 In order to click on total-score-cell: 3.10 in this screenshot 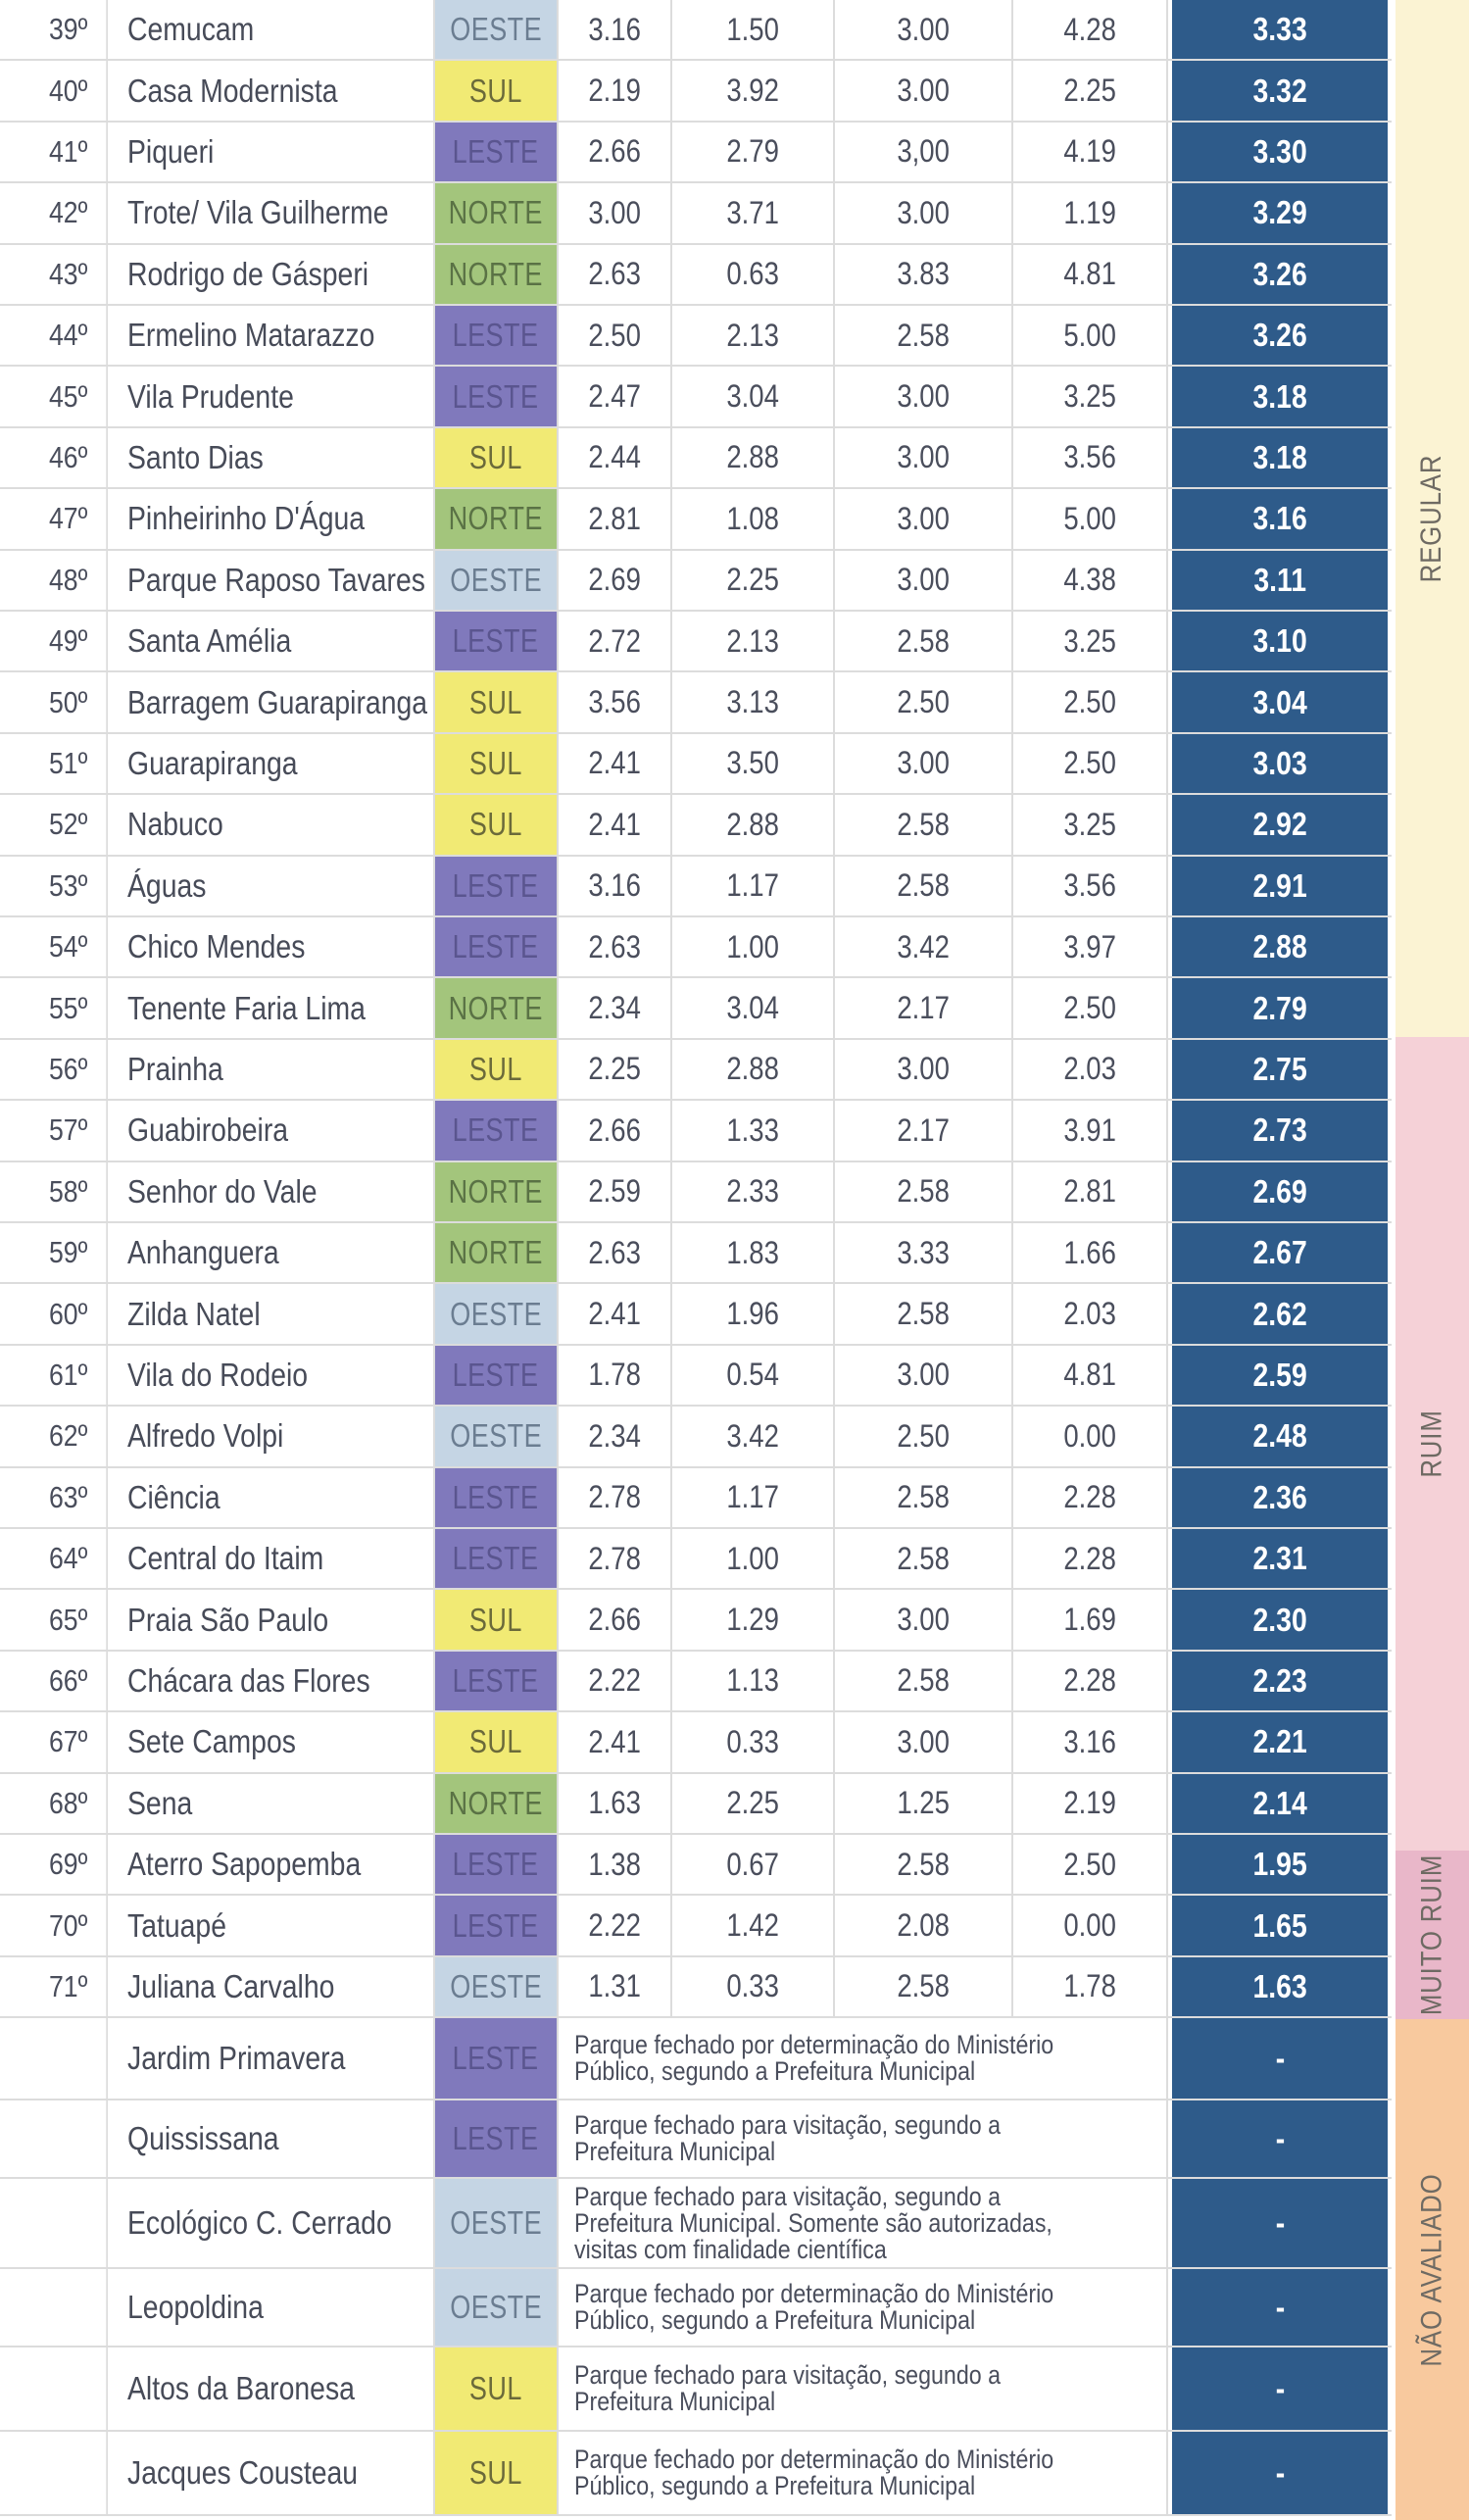, I will do `click(1280, 641)`.